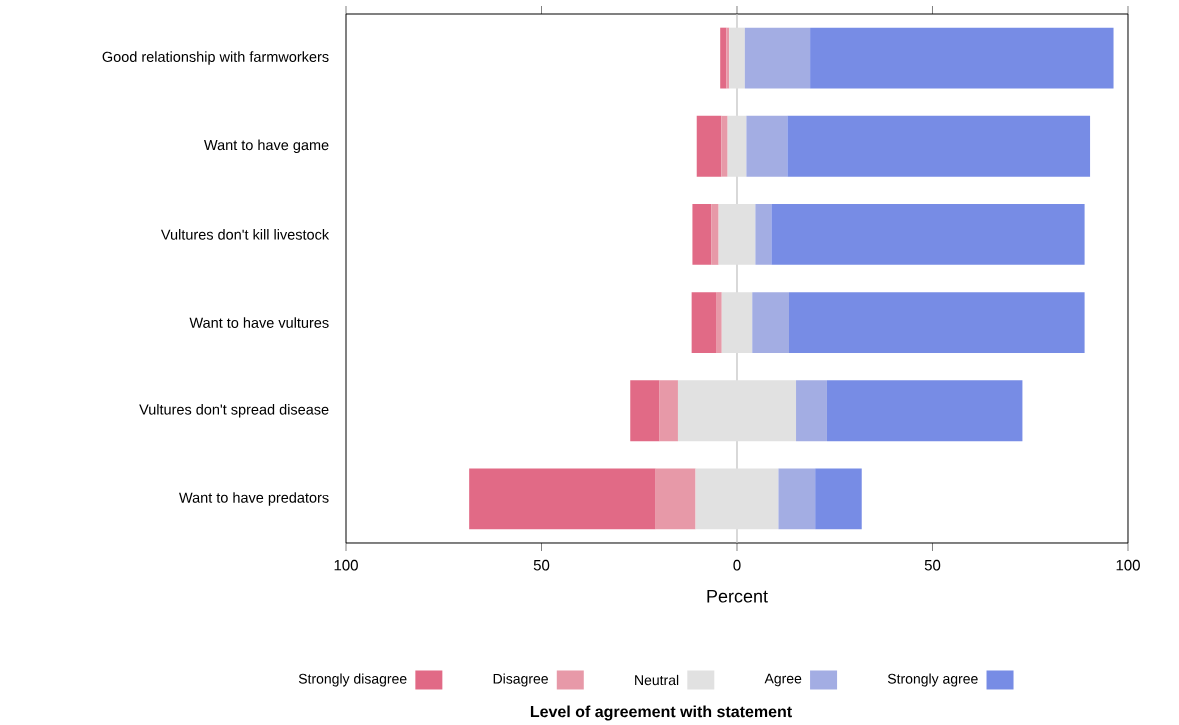 The image size is (1179, 725). I want to click on legend-label: Disagree, so click(520, 680).